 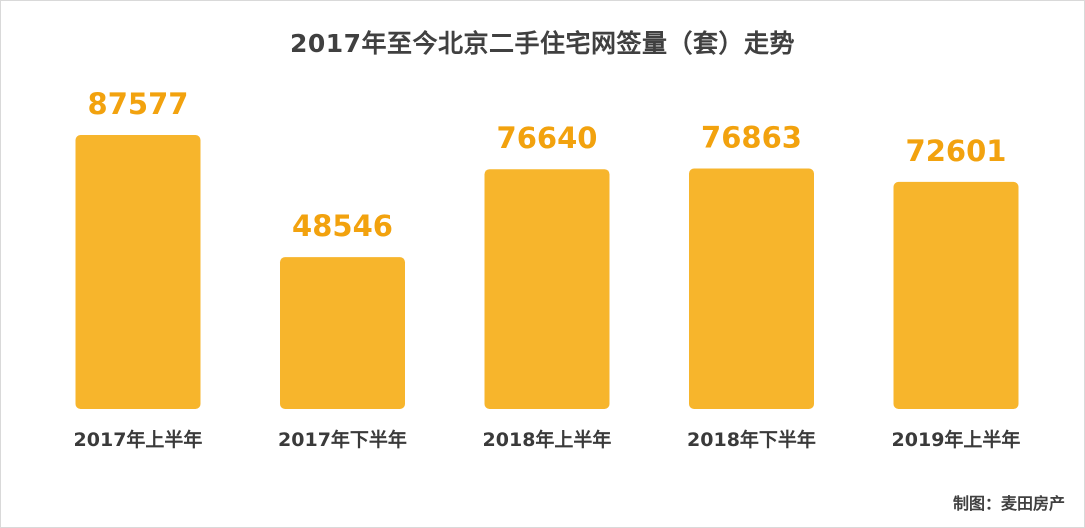 I want to click on bar-value-label: 48546, so click(x=342, y=226).